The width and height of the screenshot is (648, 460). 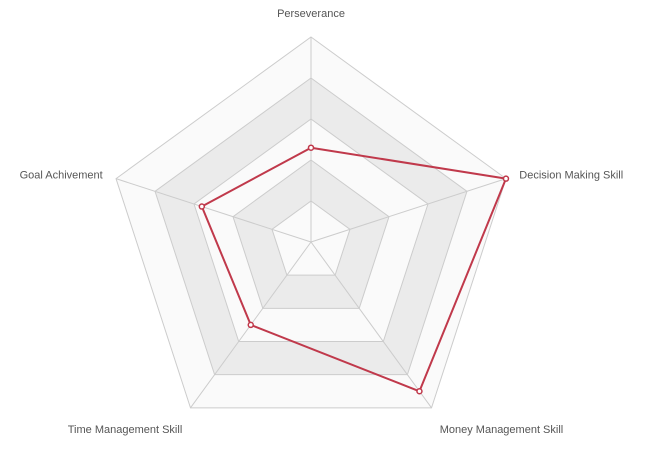 I want to click on axis-label-0: Perseverance, so click(x=311, y=14).